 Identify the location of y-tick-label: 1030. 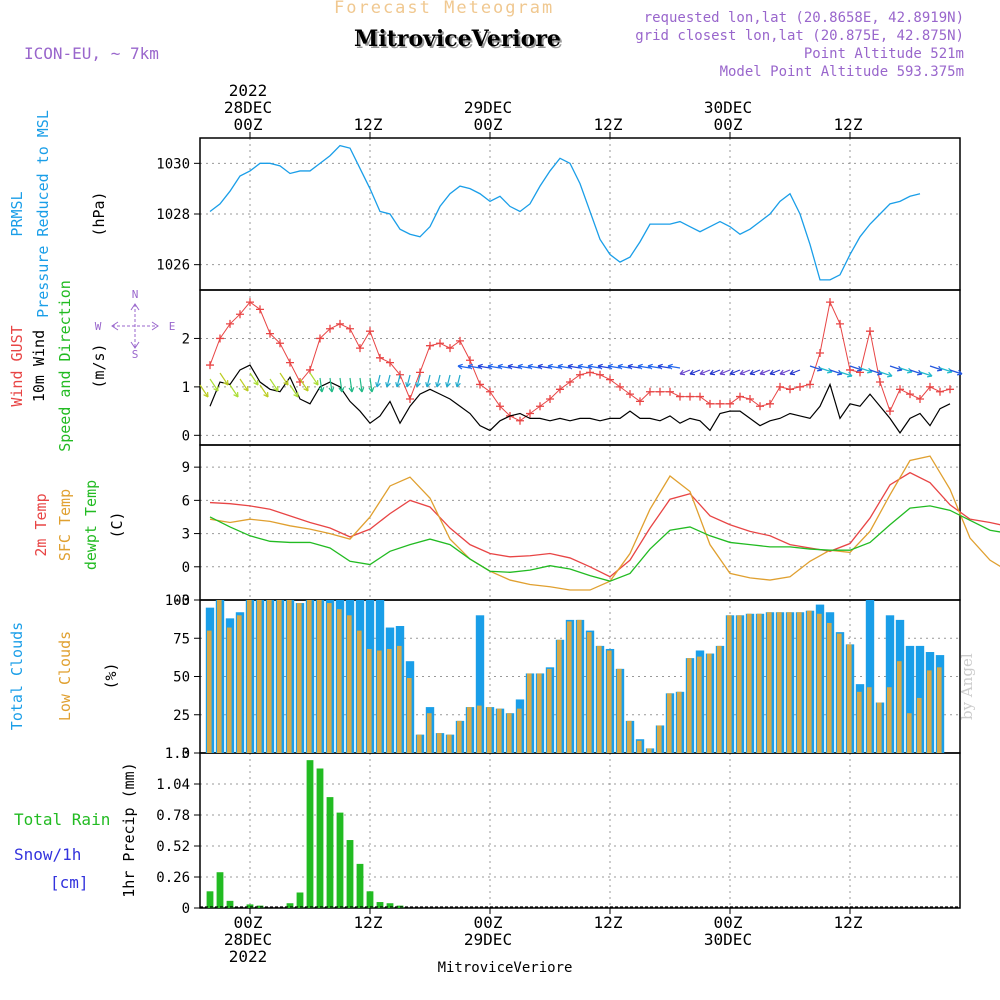
(173, 164).